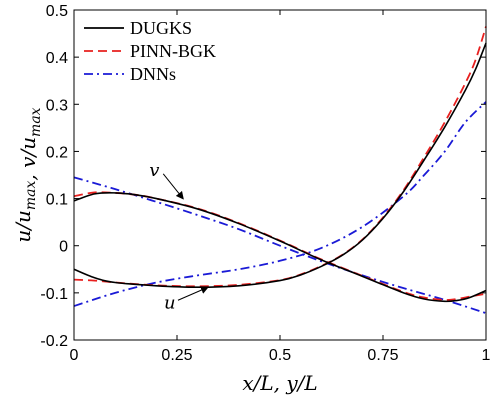  Describe the element at coordinates (280, 355) in the screenshot. I see `x-tick-label: 0.5` at that location.